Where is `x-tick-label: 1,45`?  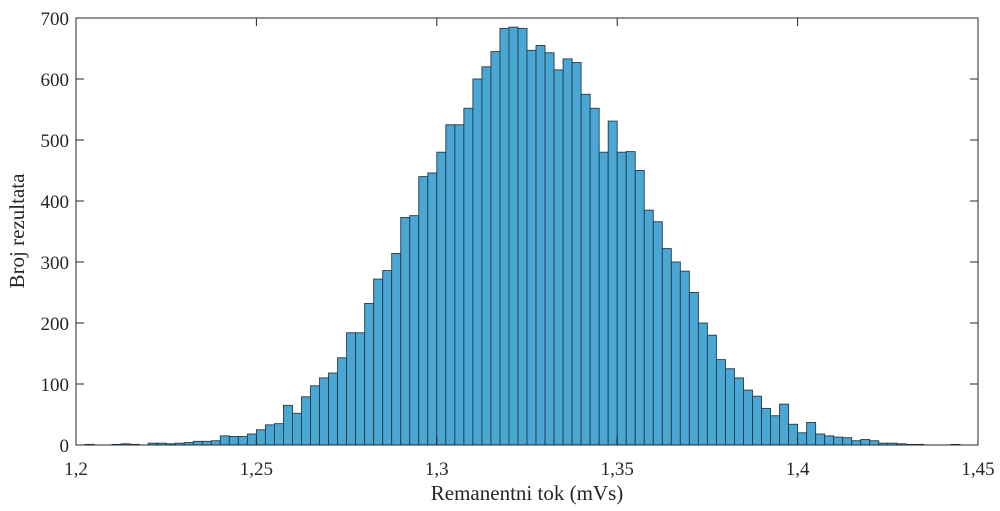
x-tick-label: 1,45 is located at coordinates (977, 469).